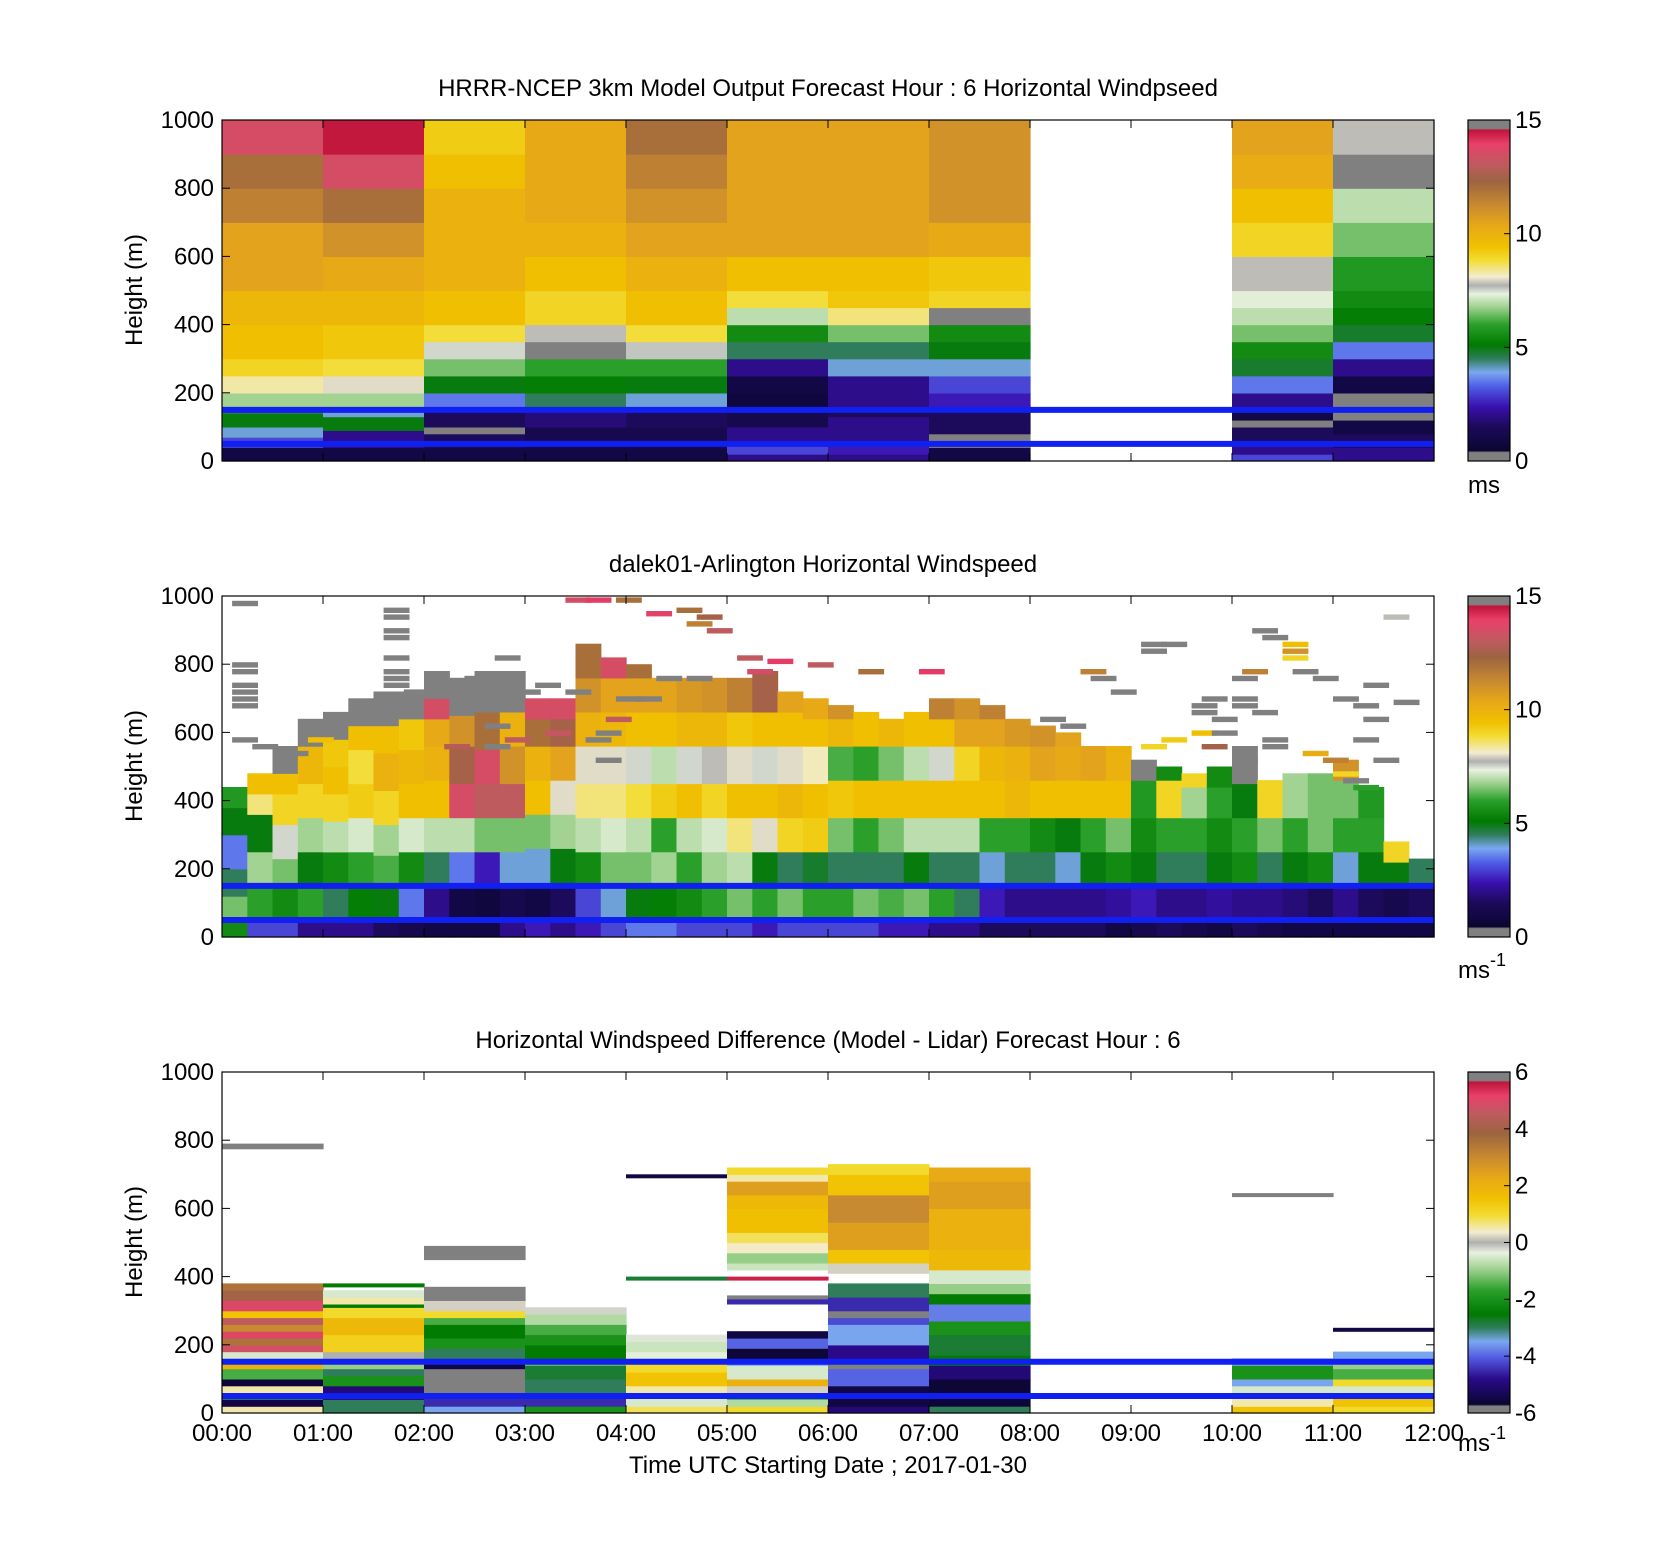 Image resolution: width=1680 pixels, height=1561 pixels. I want to click on panel-difference-colorbar-unit-base: ms, so click(1474, 1443).